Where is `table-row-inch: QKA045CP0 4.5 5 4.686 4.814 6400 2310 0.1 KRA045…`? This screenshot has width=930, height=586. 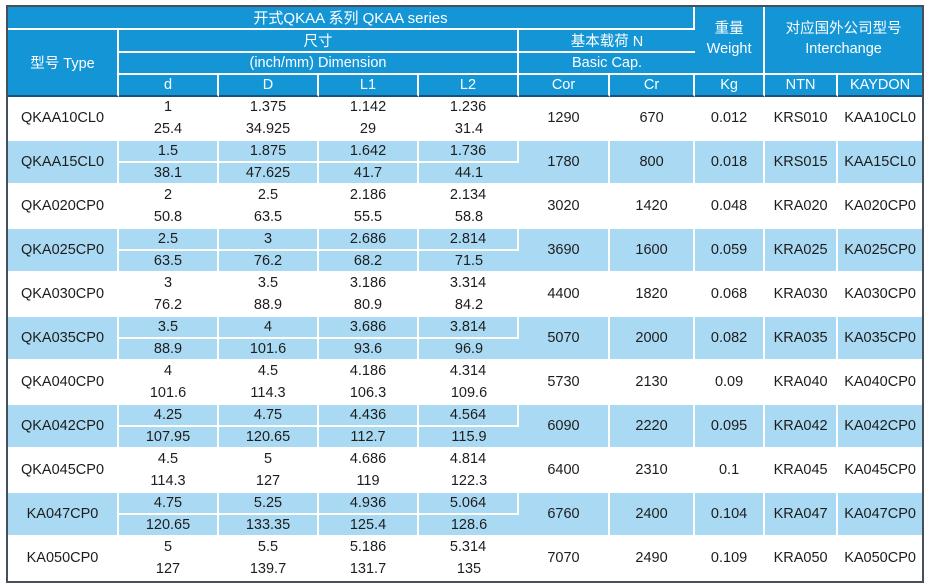
table-row-inch: QKA045CP0 4.5 5 4.686 4.814 6400 2310 0.1 KRA045… is located at coordinates (465, 471).